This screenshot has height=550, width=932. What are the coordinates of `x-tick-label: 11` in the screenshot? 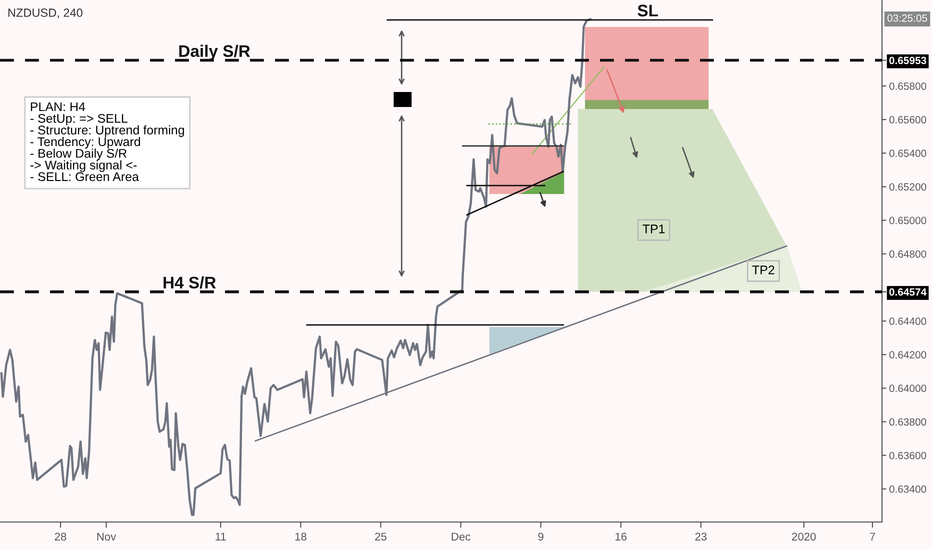 It's located at (221, 536).